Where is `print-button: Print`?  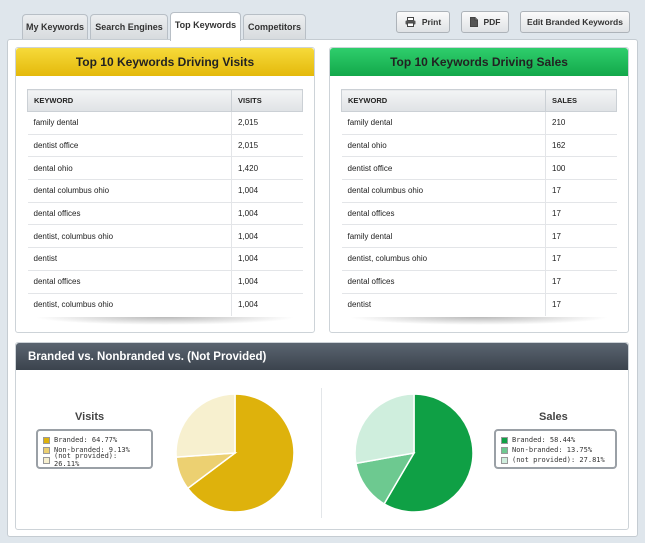
print-button: Print is located at coordinates (423, 22).